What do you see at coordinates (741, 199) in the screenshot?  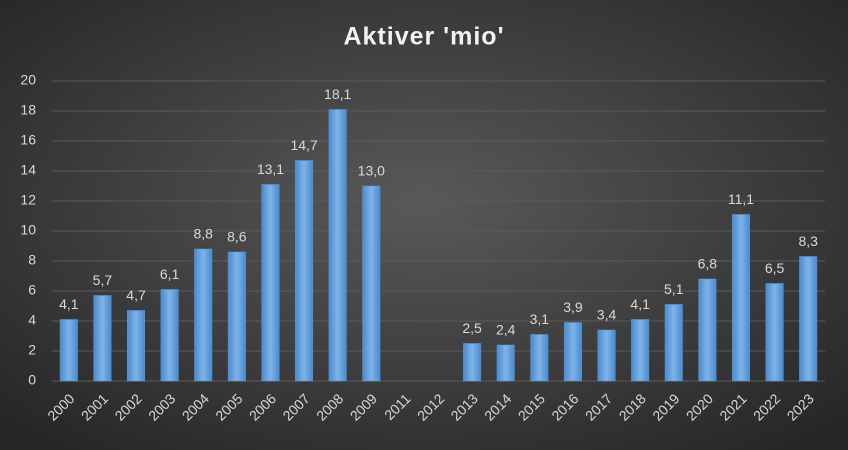 I see `data-label: 11,1` at bounding box center [741, 199].